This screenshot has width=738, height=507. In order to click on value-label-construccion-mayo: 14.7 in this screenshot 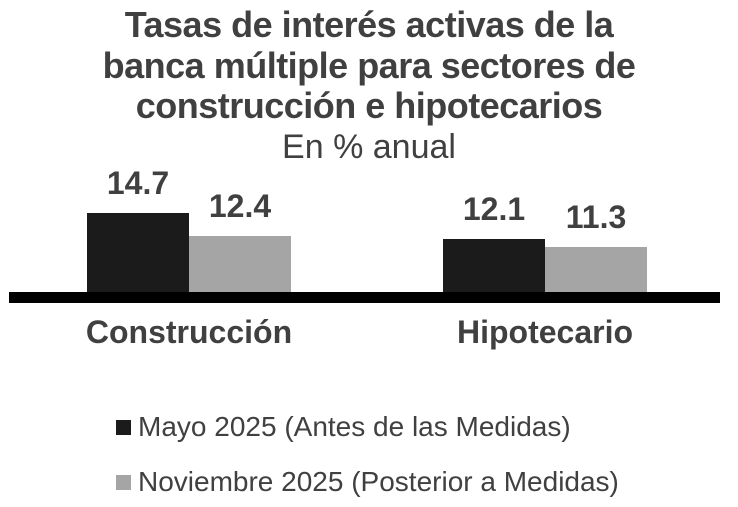, I will do `click(138, 183)`.